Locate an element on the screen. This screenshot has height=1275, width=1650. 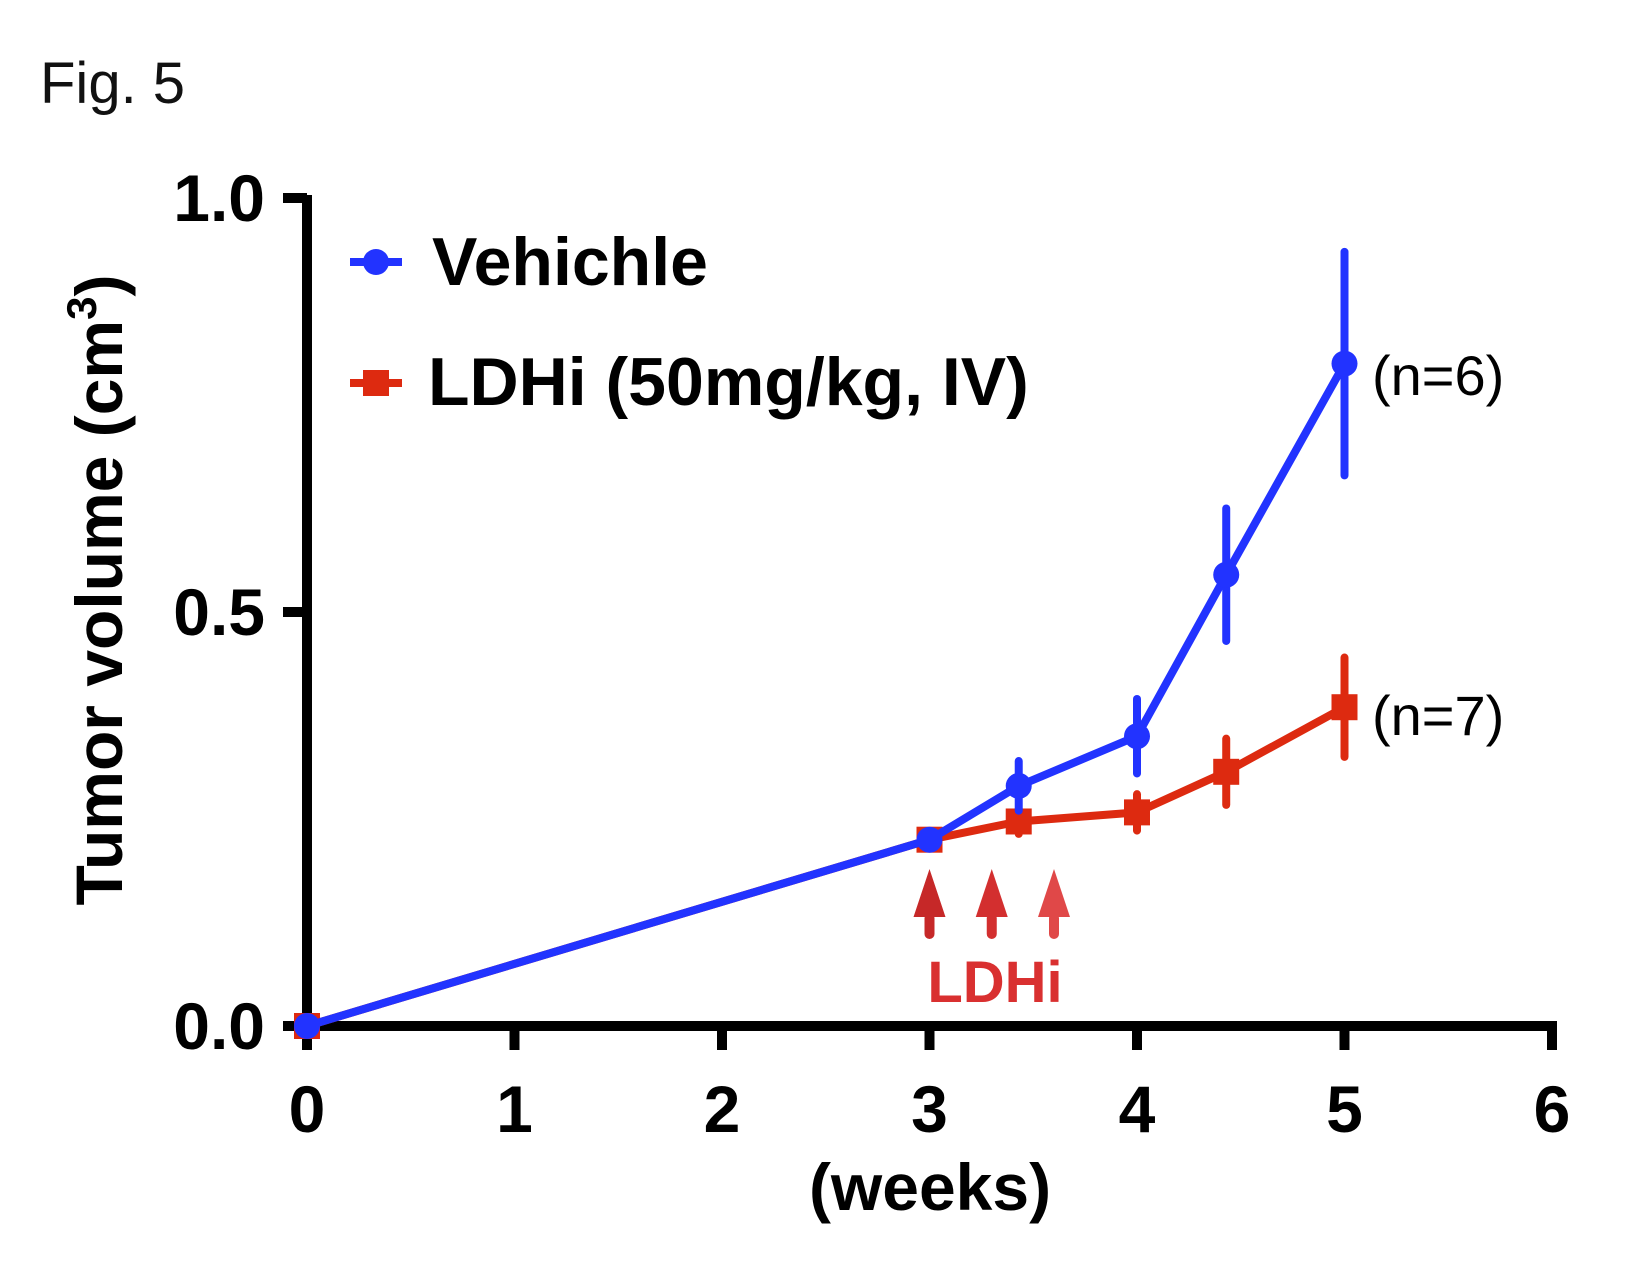
x-tick-label: 0 is located at coordinates (307, 1109).